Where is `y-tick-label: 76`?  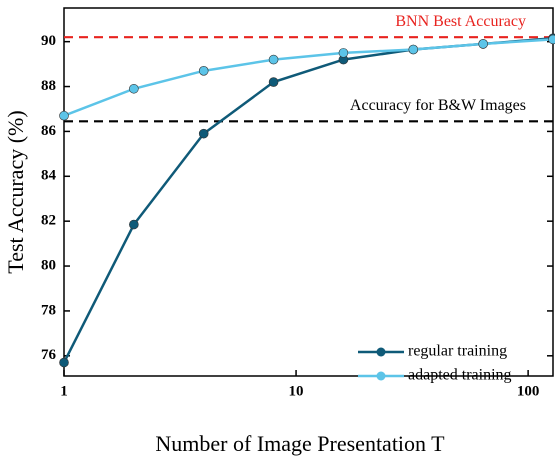
y-tick-label: 76 is located at coordinates (49, 355).